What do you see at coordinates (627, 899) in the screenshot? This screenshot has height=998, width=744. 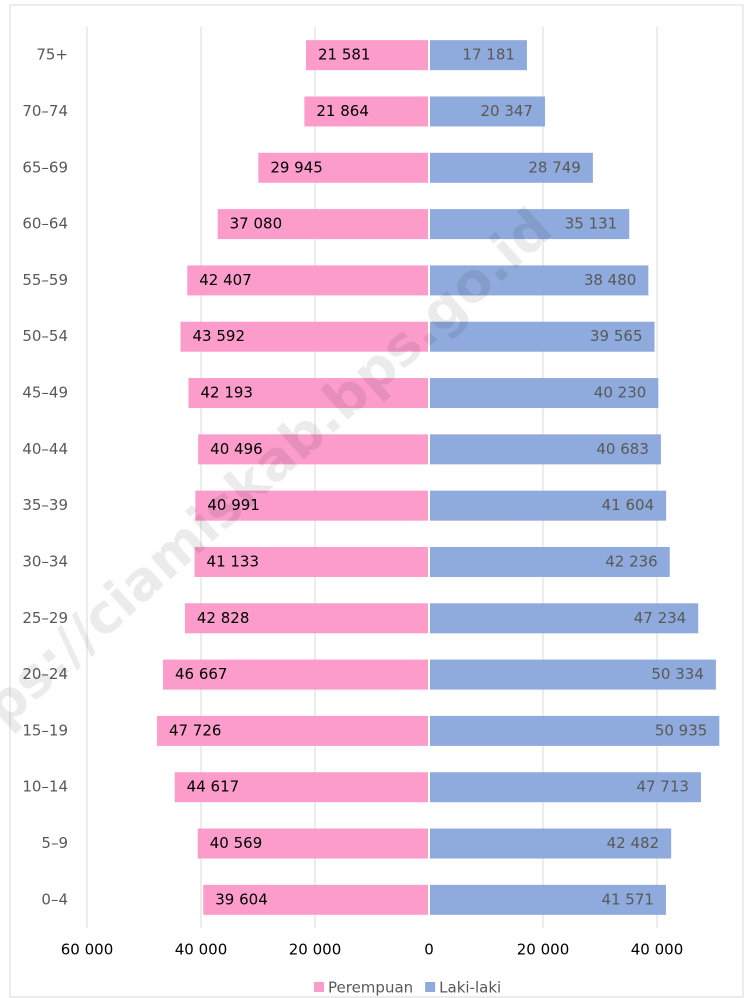 I see `data-label: 41 571` at bounding box center [627, 899].